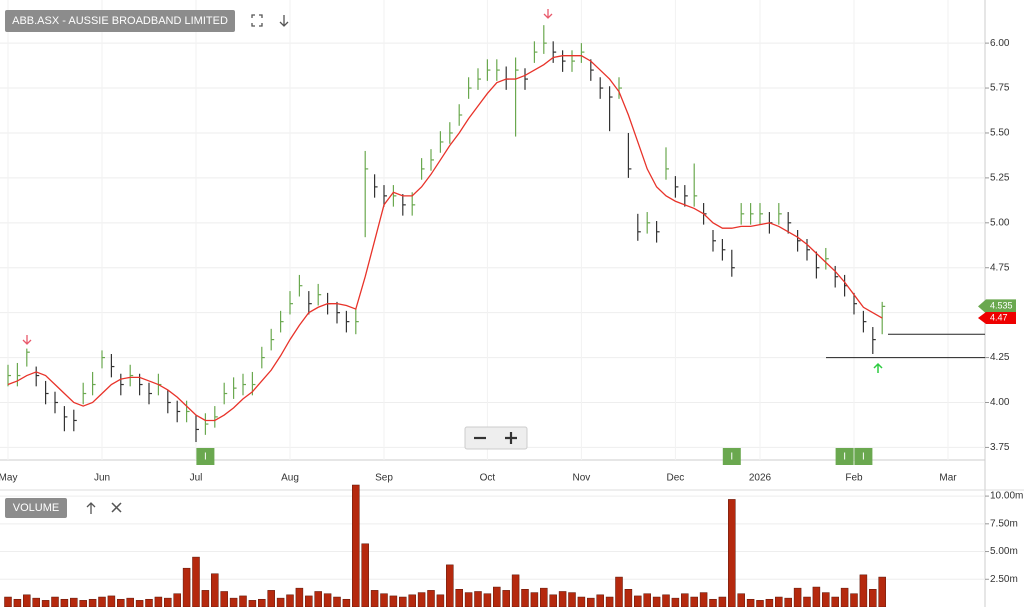  I want to click on volume-label: VOLUME, so click(36, 508).